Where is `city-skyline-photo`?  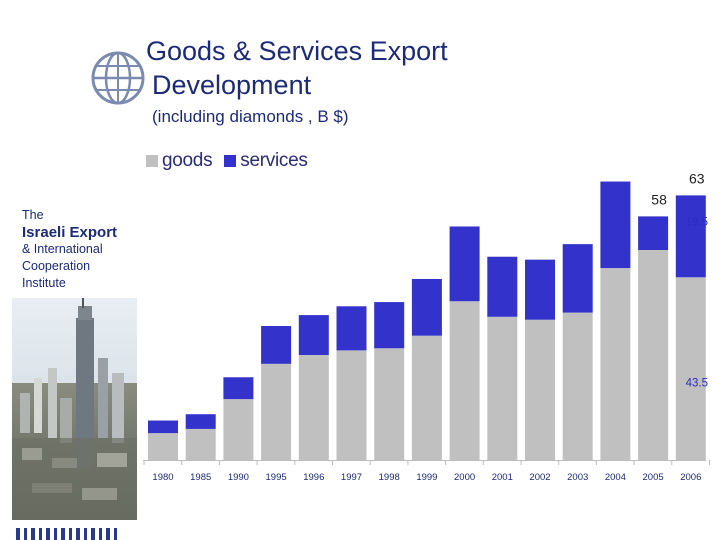
city-skyline-photo is located at coordinates (74, 409).